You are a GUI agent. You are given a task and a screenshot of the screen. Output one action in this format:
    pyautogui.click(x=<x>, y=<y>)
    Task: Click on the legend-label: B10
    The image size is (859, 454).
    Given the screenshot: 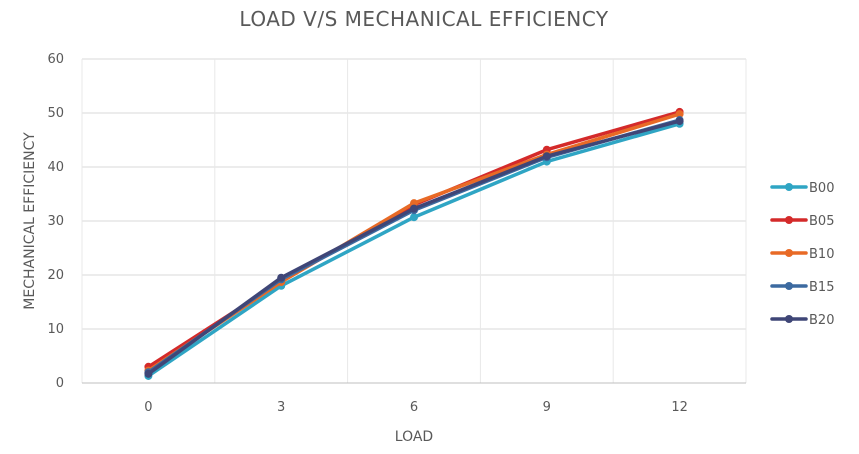 What is the action you would take?
    pyautogui.click(x=821, y=254)
    